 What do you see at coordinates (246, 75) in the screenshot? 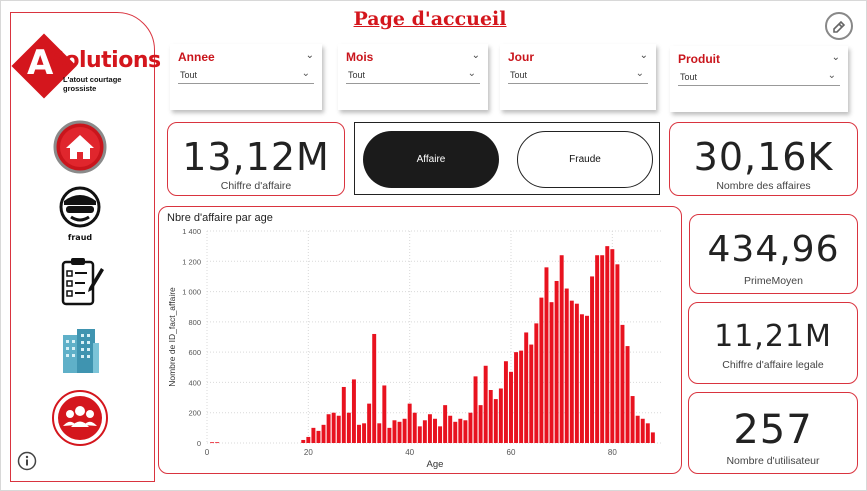
I see `slicer-annee-dropdown: Tout ⌄` at bounding box center [246, 75].